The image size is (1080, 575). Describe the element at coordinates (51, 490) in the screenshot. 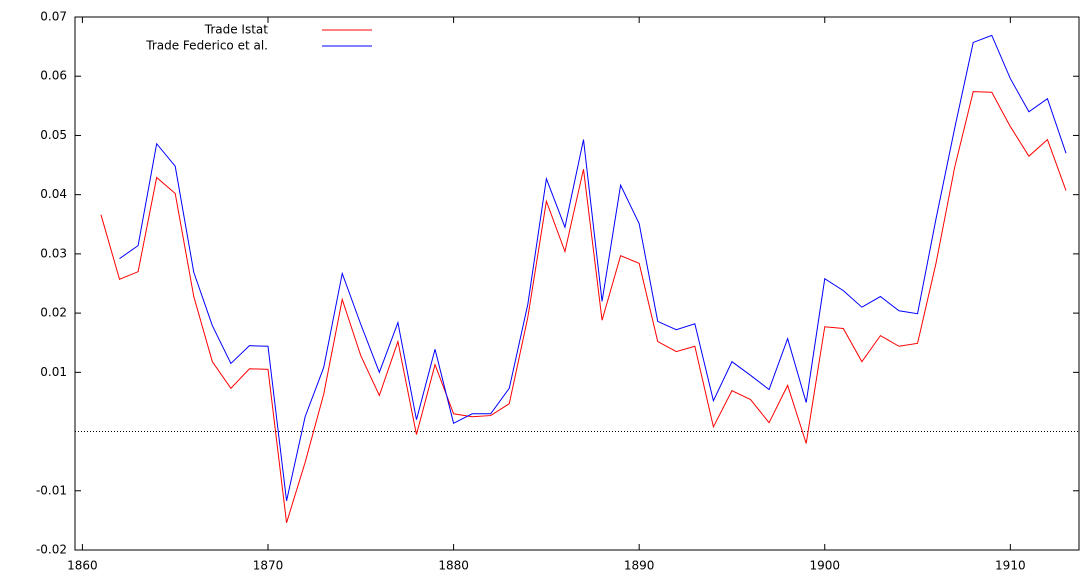

I see `y-tick-label: -0.01` at that location.